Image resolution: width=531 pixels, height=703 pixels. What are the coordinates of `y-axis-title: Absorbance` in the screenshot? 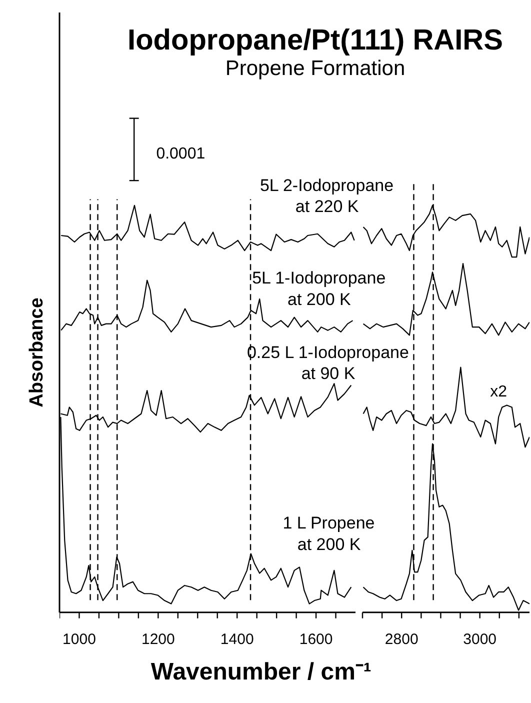 It's located at (37, 353).